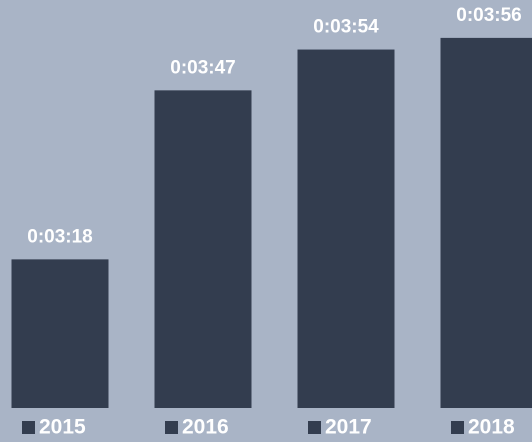 The height and width of the screenshot is (442, 532). Describe the element at coordinates (203, 67) in the screenshot. I see `value-label: 0:03:47` at that location.